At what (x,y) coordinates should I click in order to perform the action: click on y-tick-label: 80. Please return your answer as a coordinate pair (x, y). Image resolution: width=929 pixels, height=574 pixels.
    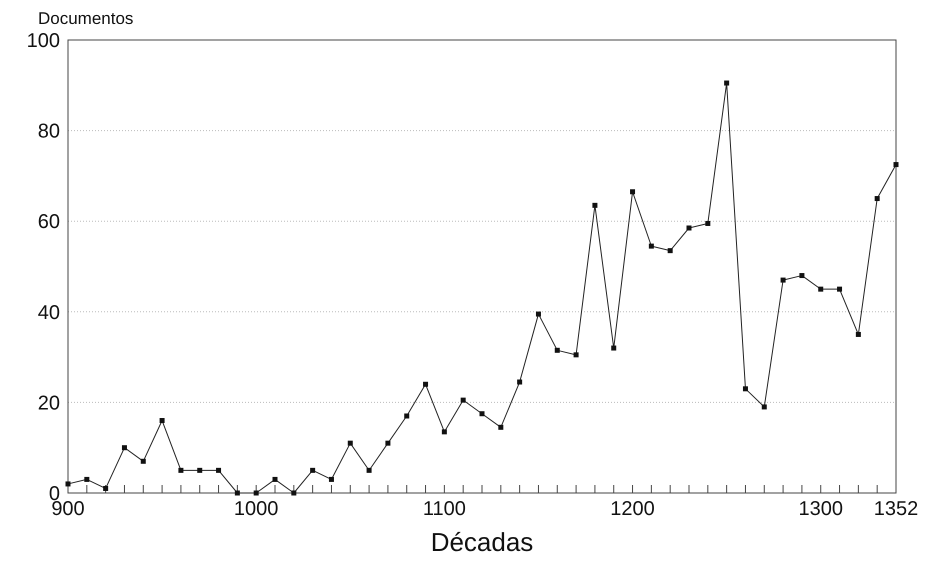
    Looking at the image, I should click on (49, 131).